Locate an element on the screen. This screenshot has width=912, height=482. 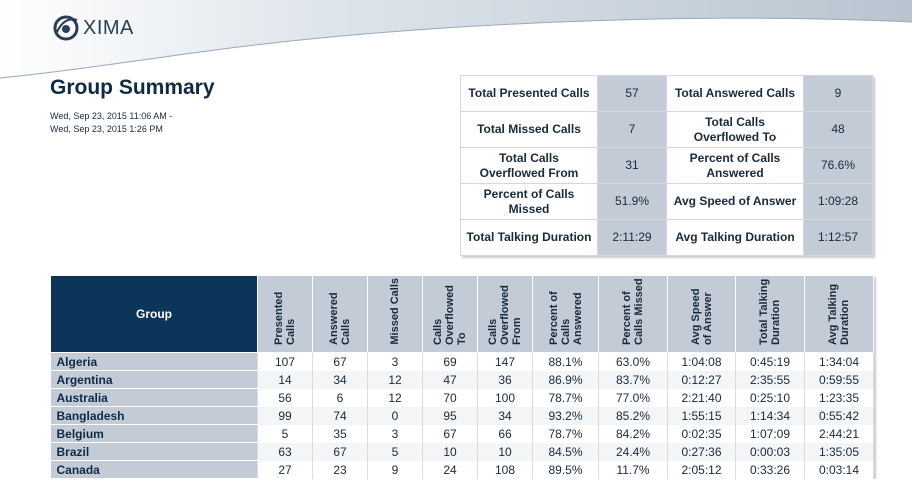
table-cell: 66 is located at coordinates (505, 433).